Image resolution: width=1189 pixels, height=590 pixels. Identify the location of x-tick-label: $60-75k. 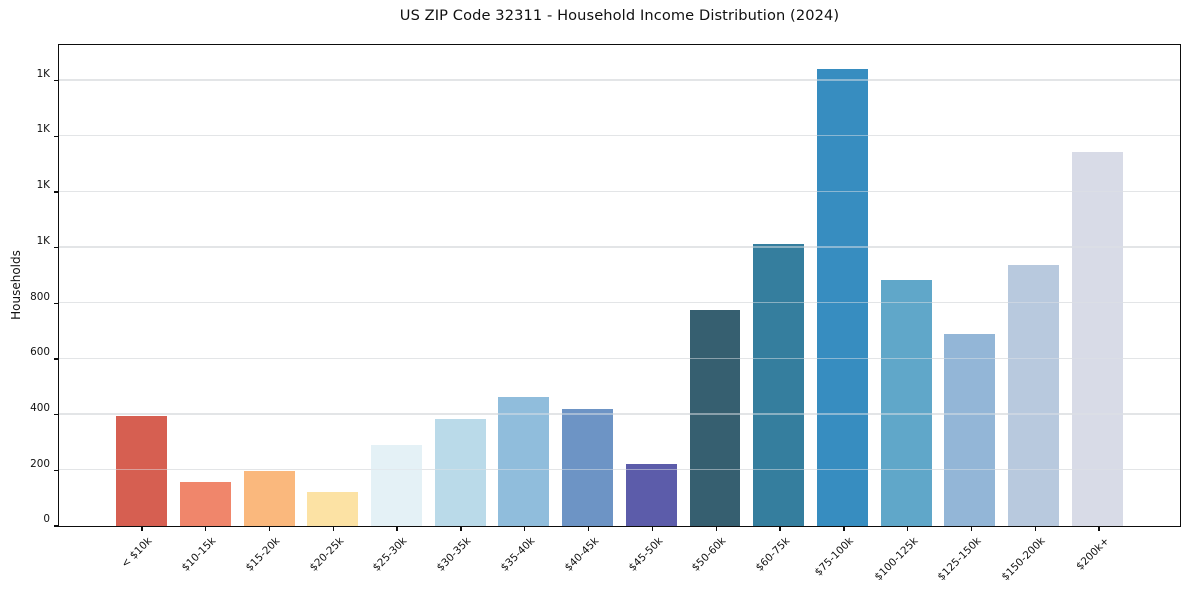
(773, 554).